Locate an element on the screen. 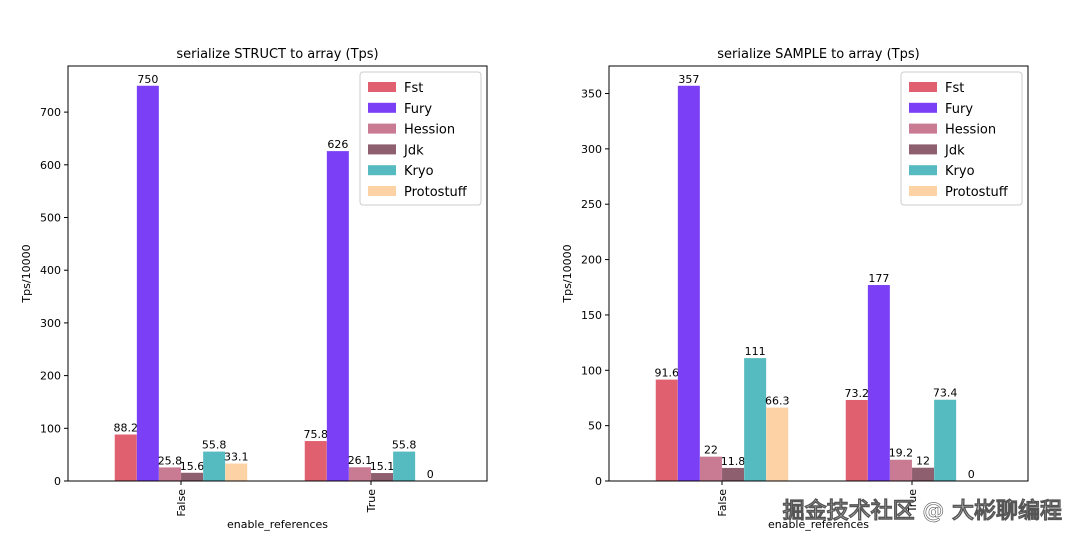 The height and width of the screenshot is (540, 1080). data-label: 22 is located at coordinates (711, 450).